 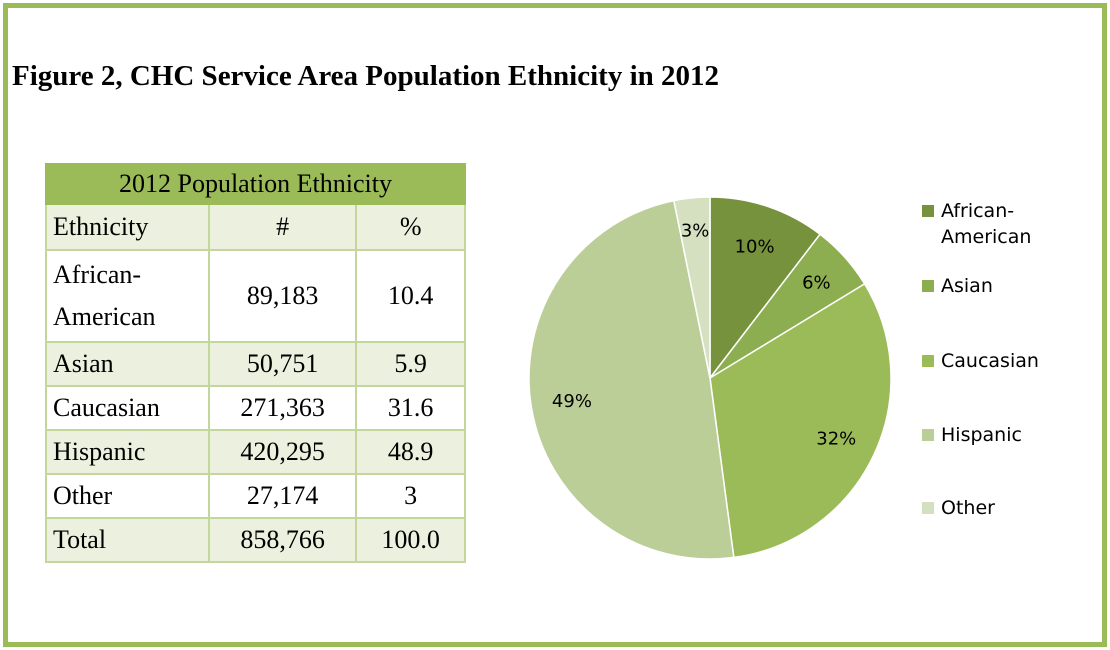 I want to click on legend-label: African-, so click(x=977, y=211).